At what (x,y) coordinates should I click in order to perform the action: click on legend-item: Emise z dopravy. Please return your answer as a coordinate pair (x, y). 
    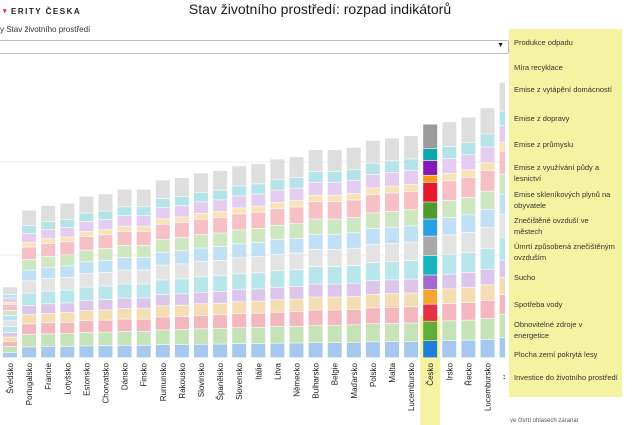
    Looking at the image, I should click on (542, 118).